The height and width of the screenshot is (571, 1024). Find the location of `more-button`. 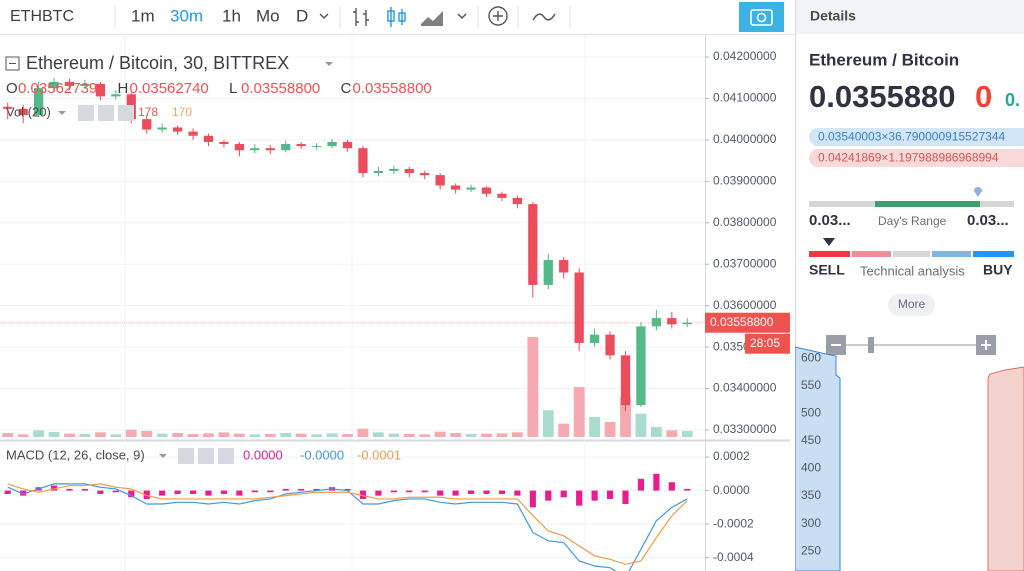

more-button is located at coordinates (911, 305).